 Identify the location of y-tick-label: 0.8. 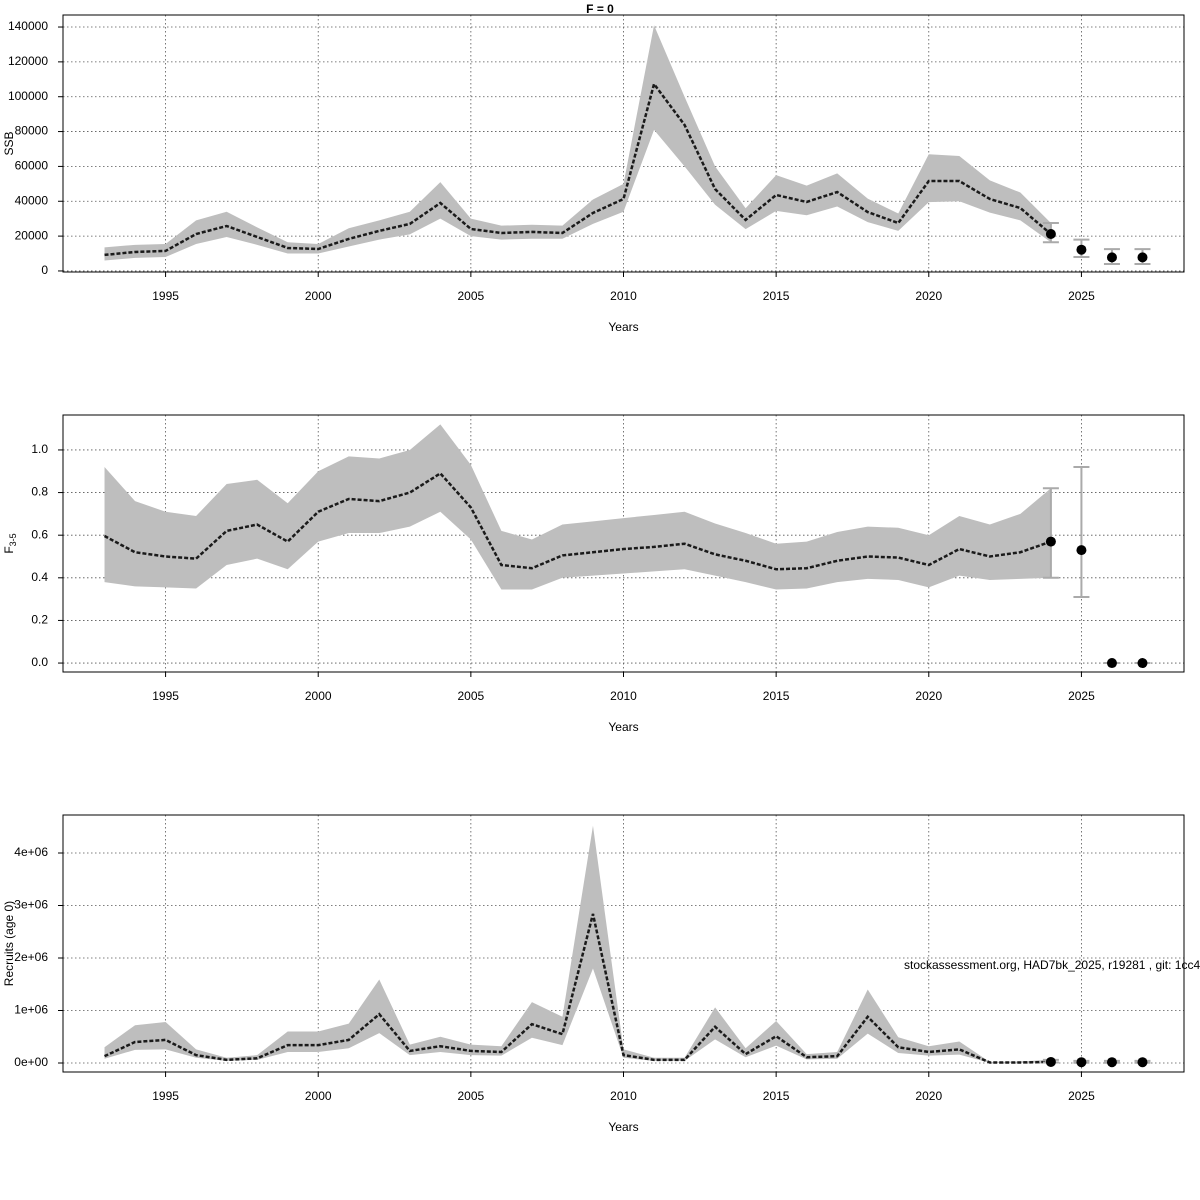
(39, 492).